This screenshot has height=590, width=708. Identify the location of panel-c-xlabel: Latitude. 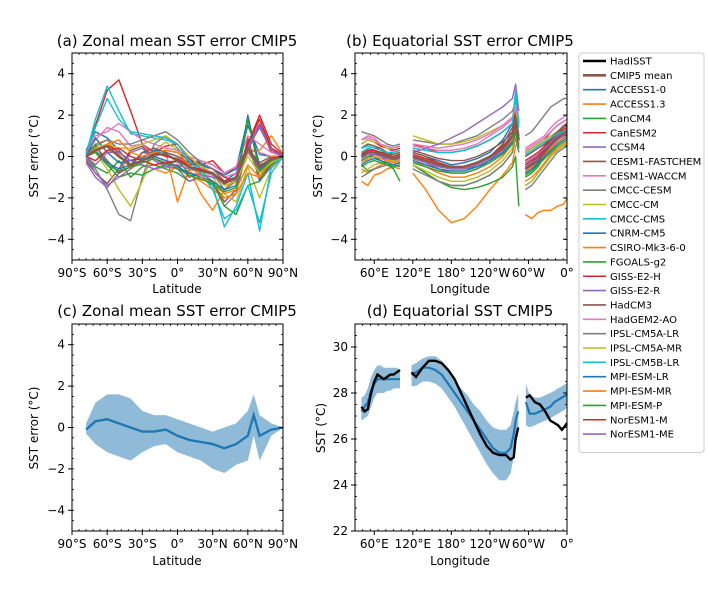
(176, 561).